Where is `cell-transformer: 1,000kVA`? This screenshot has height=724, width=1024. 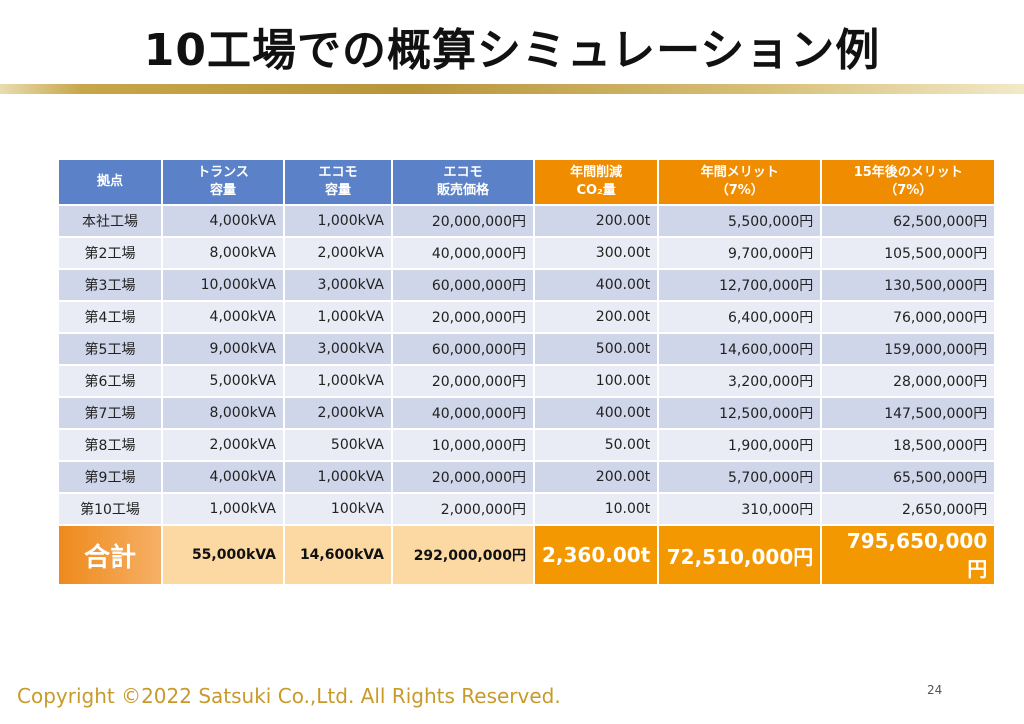 cell-transformer: 1,000kVA is located at coordinates (223, 509).